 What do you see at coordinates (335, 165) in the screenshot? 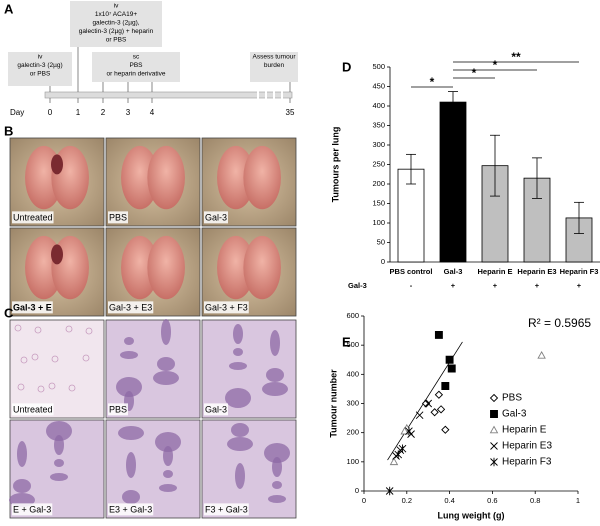
I see `y-axis-label: Tumours per lung` at bounding box center [335, 165].